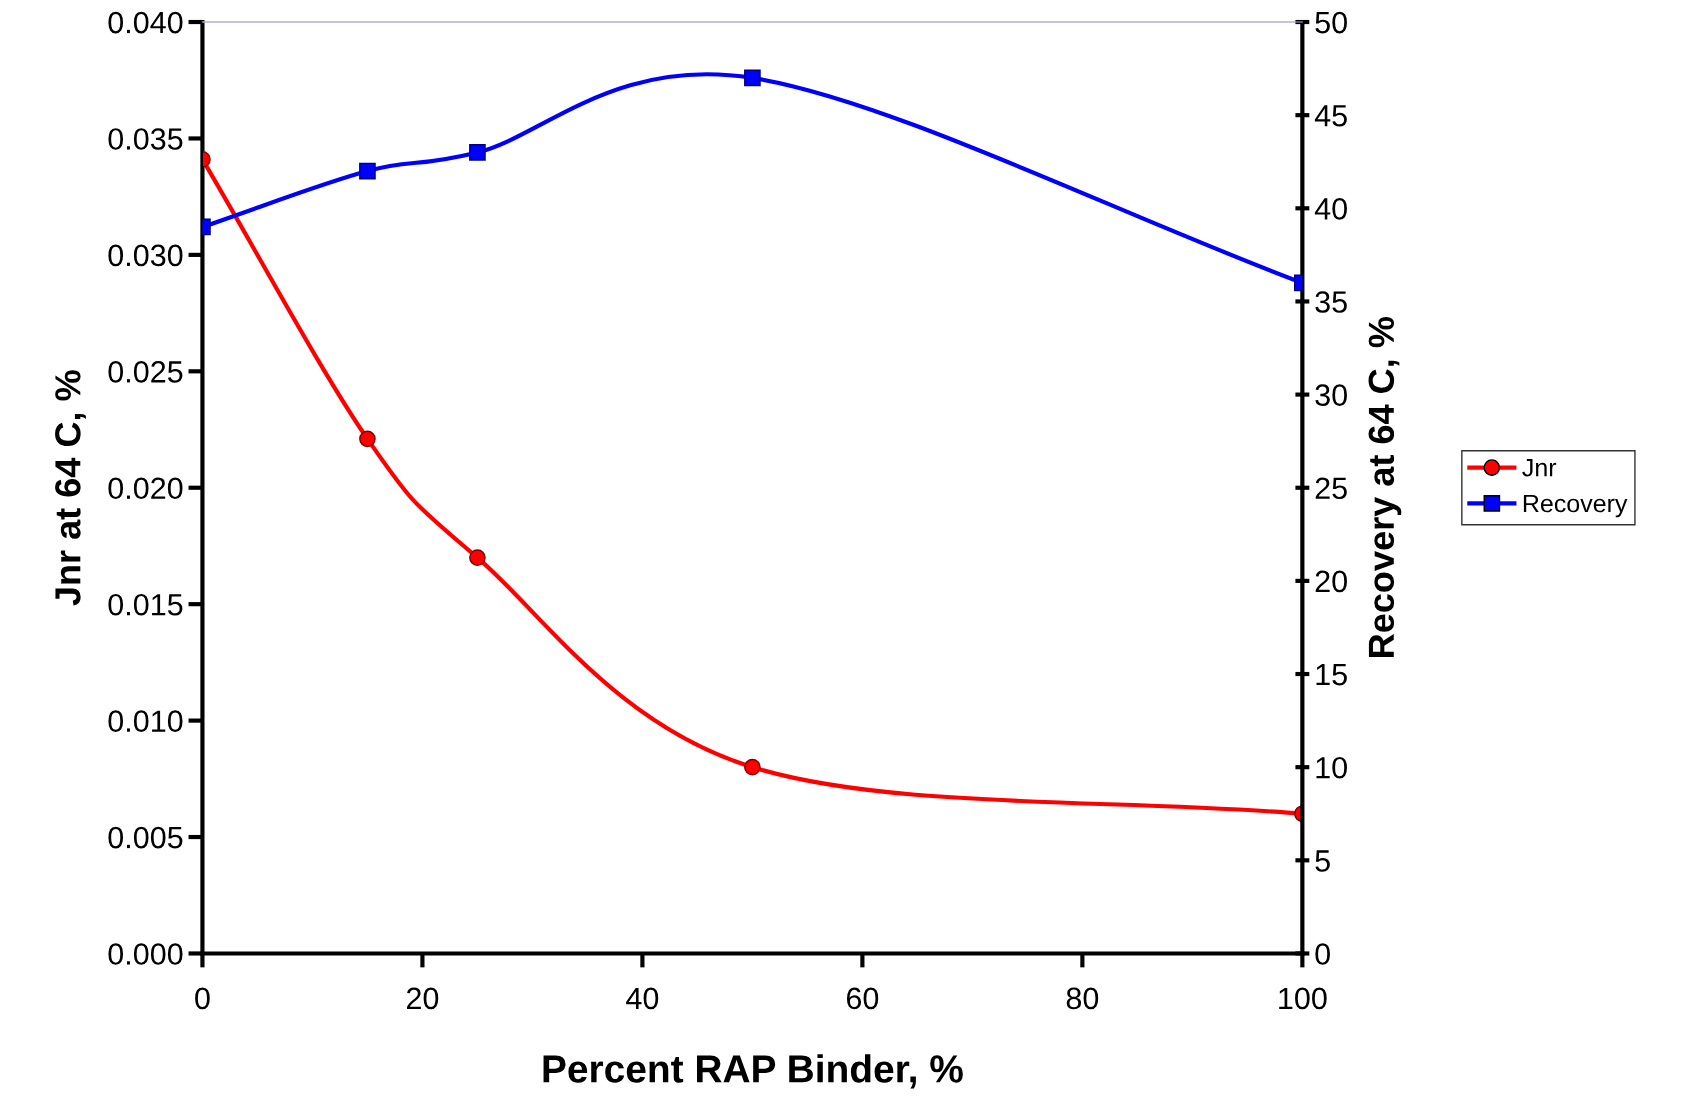 Image resolution: width=1687 pixels, height=1101 pixels. Describe the element at coordinates (1539, 468) in the screenshot. I see `legend-label: Jnr` at that location.